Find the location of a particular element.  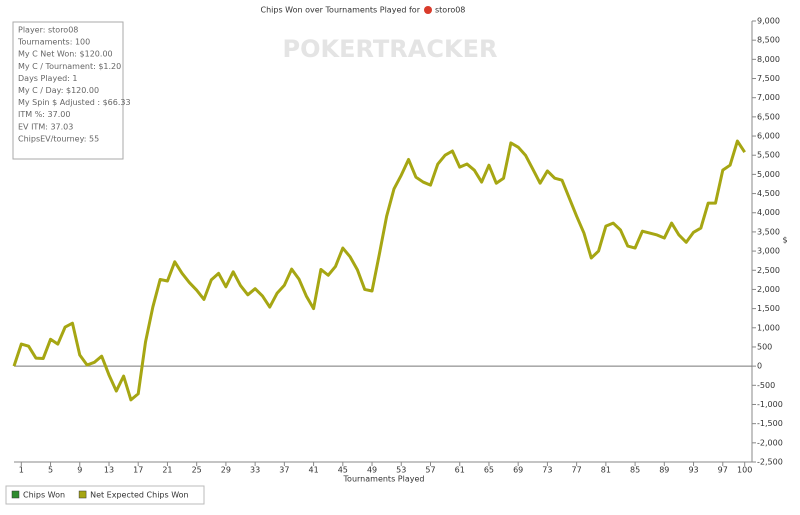

x-tick-label: 49 is located at coordinates (372, 470).